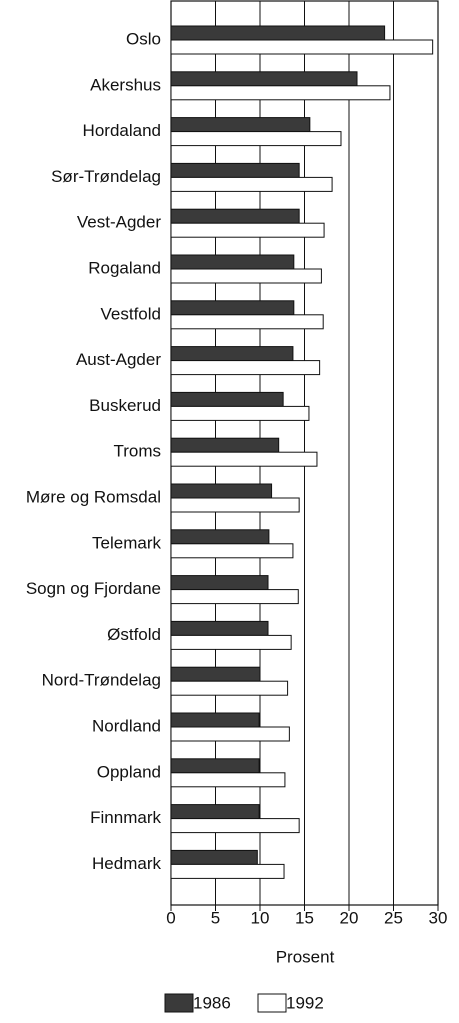 The height and width of the screenshot is (1023, 459). I want to click on y-tick-label: Aust-Agder, so click(118, 359).